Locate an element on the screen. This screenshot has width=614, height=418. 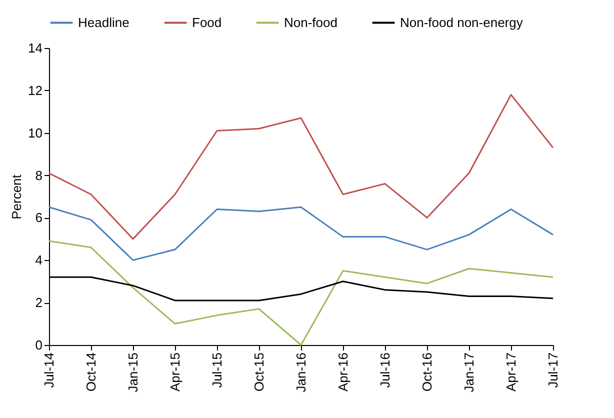
y-axis-title: Percent is located at coordinates (16, 197).